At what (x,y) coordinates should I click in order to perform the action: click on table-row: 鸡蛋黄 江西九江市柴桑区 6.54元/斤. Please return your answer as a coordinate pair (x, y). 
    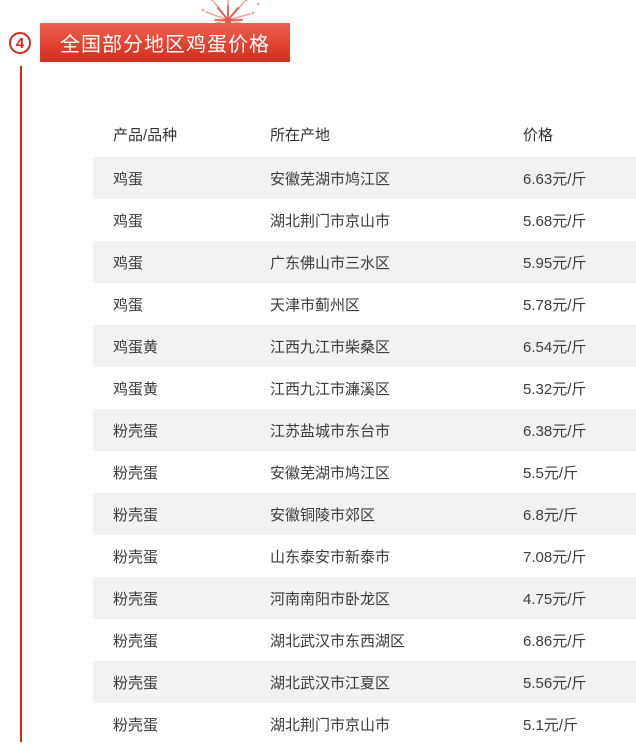
    Looking at the image, I should click on (364, 346).